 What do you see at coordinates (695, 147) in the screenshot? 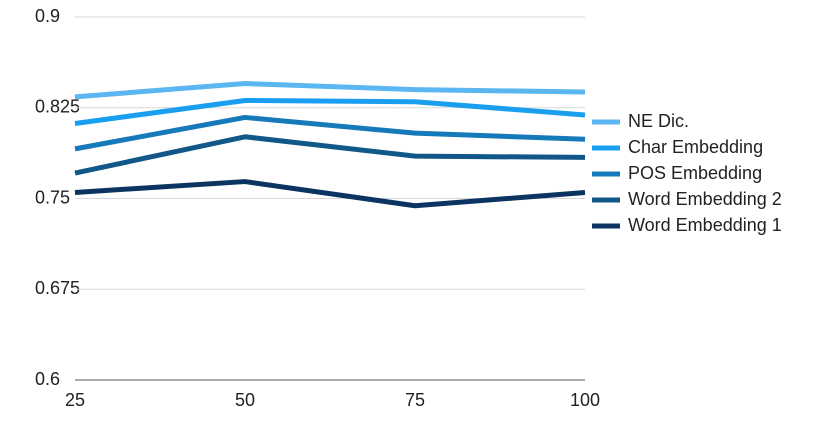
I see `legend-label: Char Embedding` at bounding box center [695, 147].